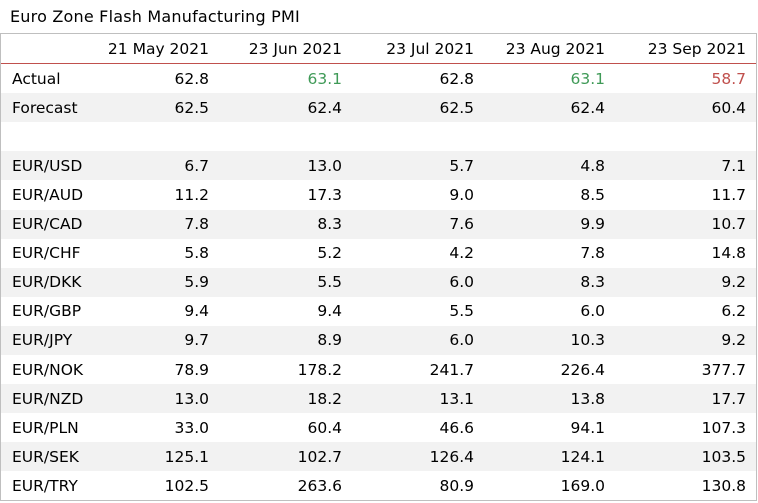  Describe the element at coordinates (36, 78) in the screenshot. I see `row-label: Actual` at that location.